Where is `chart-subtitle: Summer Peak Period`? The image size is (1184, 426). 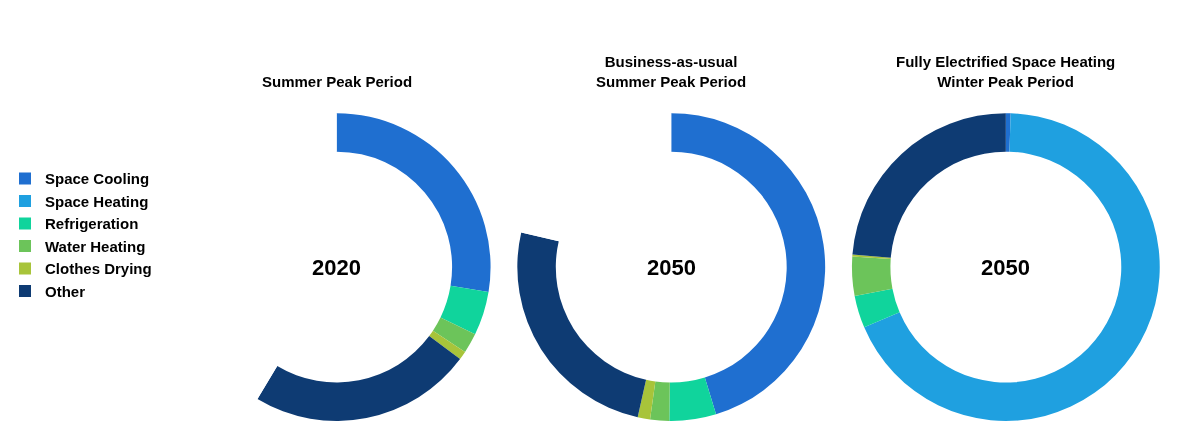
chart-subtitle: Summer Peak Period is located at coordinates (671, 81).